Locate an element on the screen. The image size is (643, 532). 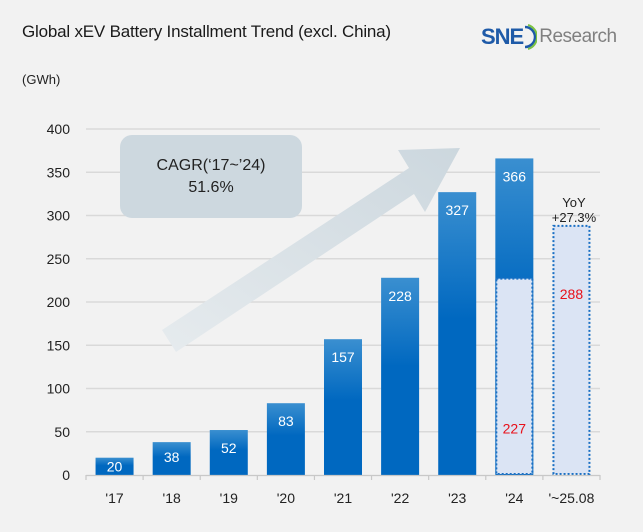
bar-value-label: 327 is located at coordinates (458, 210).